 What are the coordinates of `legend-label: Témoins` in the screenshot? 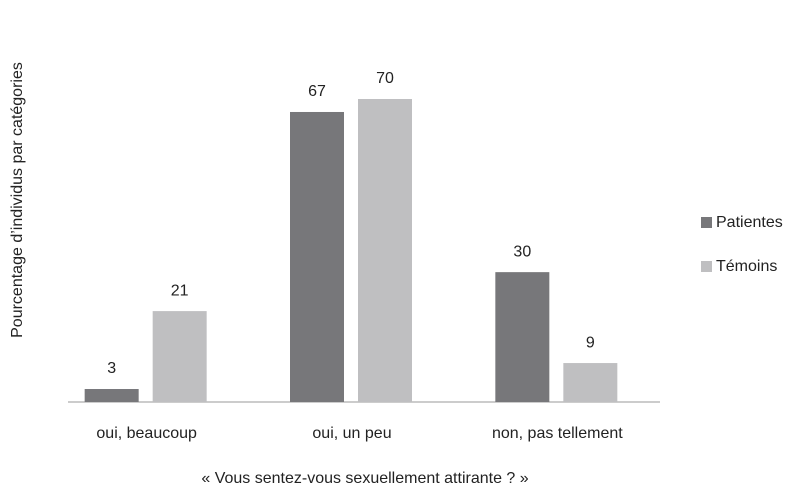 It's located at (746, 266).